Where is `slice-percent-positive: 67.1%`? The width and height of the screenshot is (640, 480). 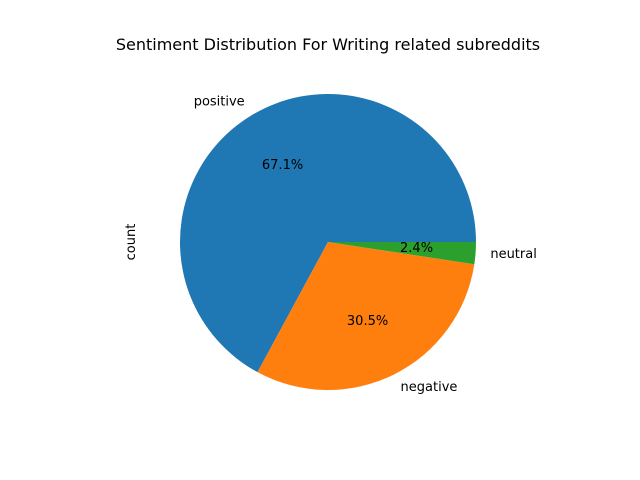
slice-percent-positive: 67.1% is located at coordinates (282, 165).